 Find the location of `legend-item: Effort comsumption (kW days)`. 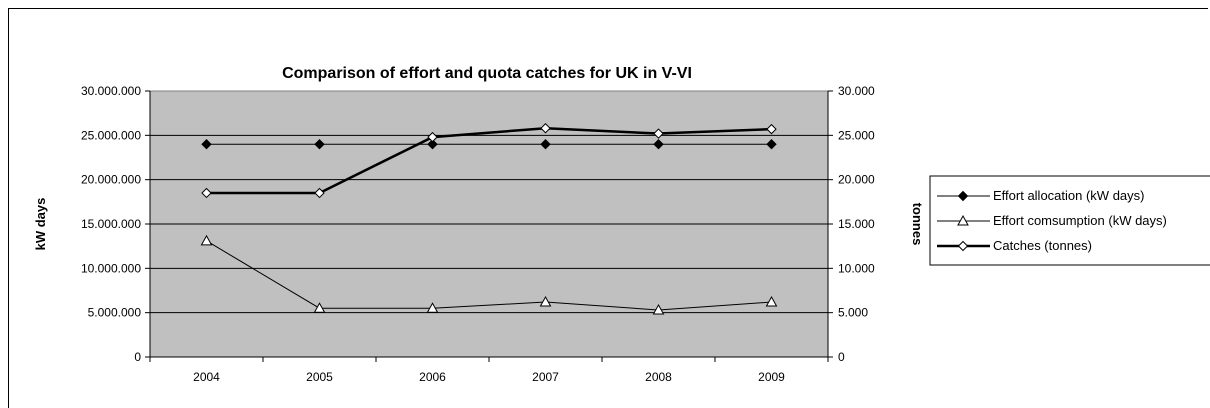

legend-item: Effort comsumption (kW days) is located at coordinates (1052, 220).